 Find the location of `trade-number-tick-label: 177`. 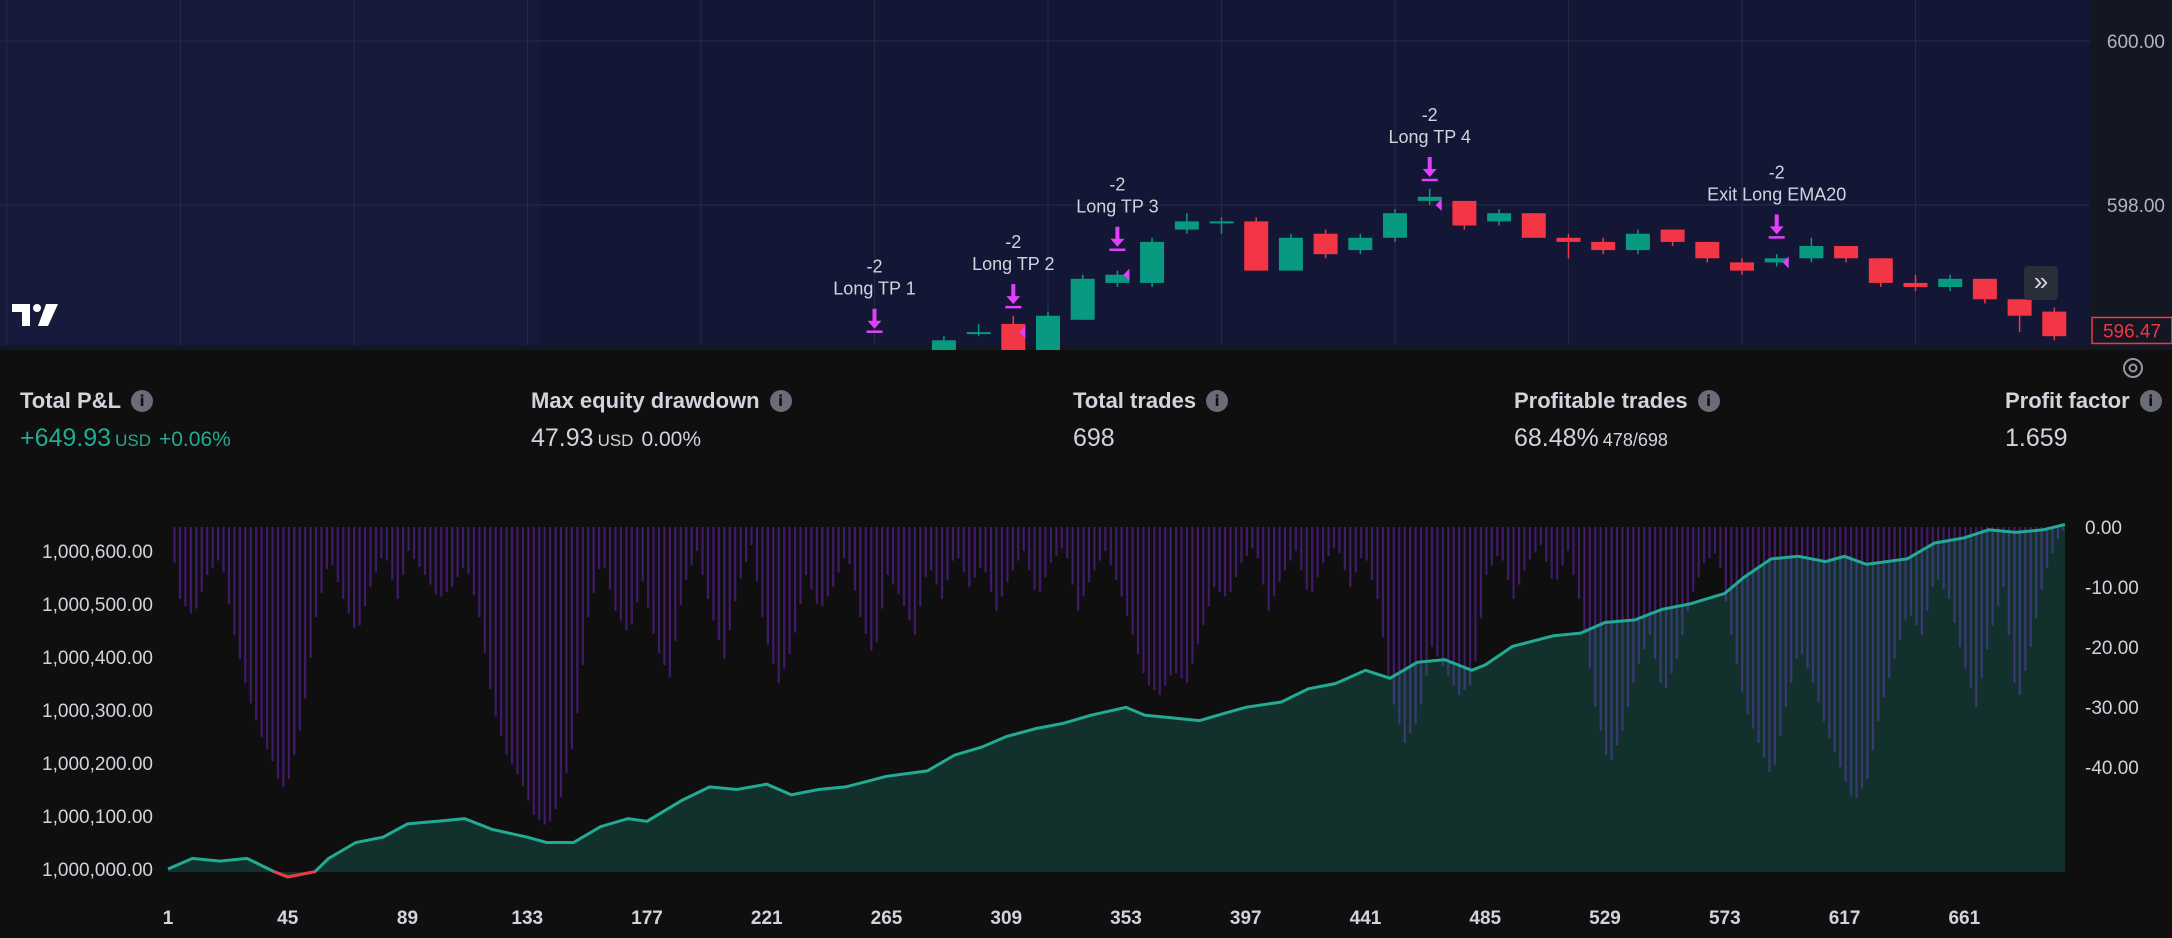

trade-number-tick-label: 177 is located at coordinates (647, 918).